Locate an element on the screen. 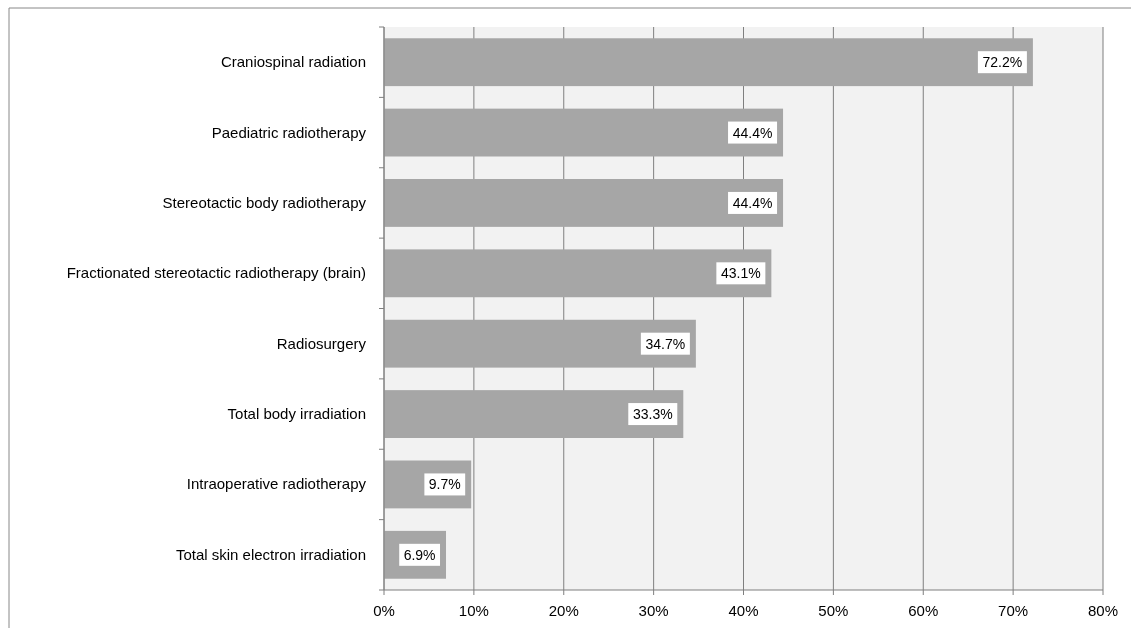 This screenshot has height=628, width=1131. y-tick-label: Stereotactic body radiotherapy is located at coordinates (264, 202).